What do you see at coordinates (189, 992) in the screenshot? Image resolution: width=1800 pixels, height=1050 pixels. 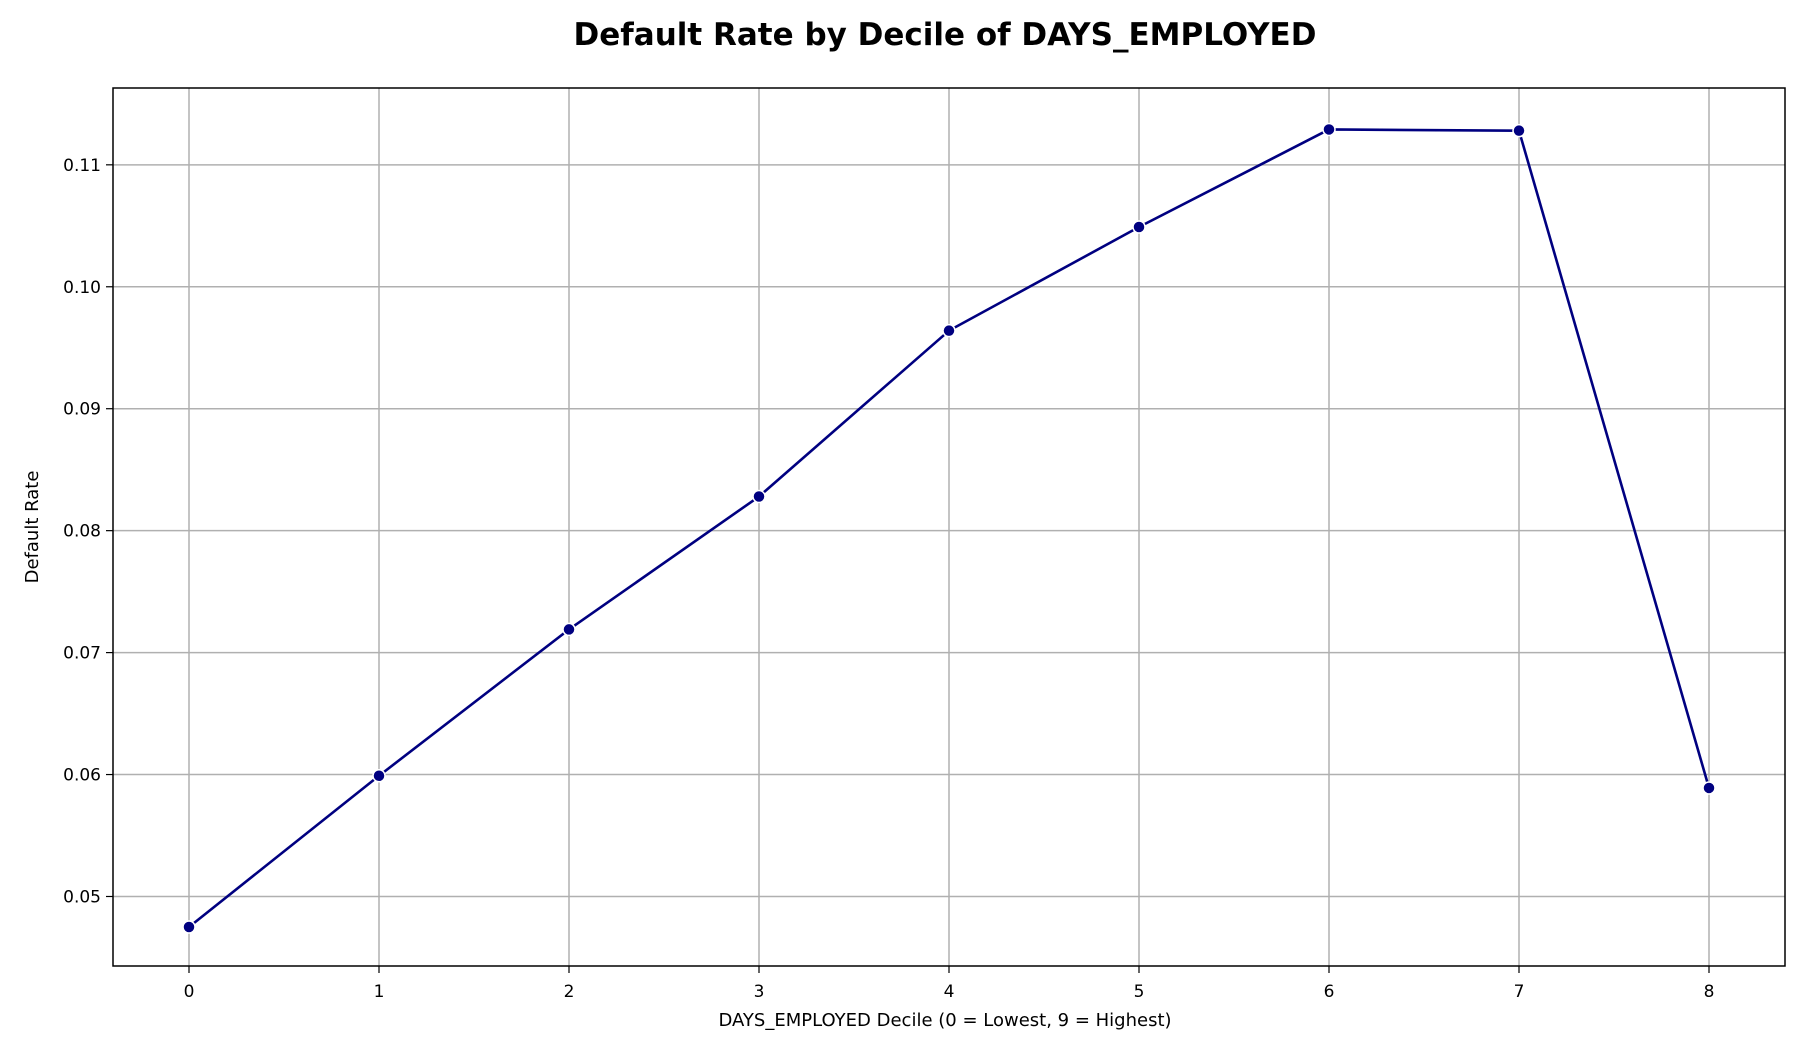 I see `x-tick-label: 0` at bounding box center [189, 992].